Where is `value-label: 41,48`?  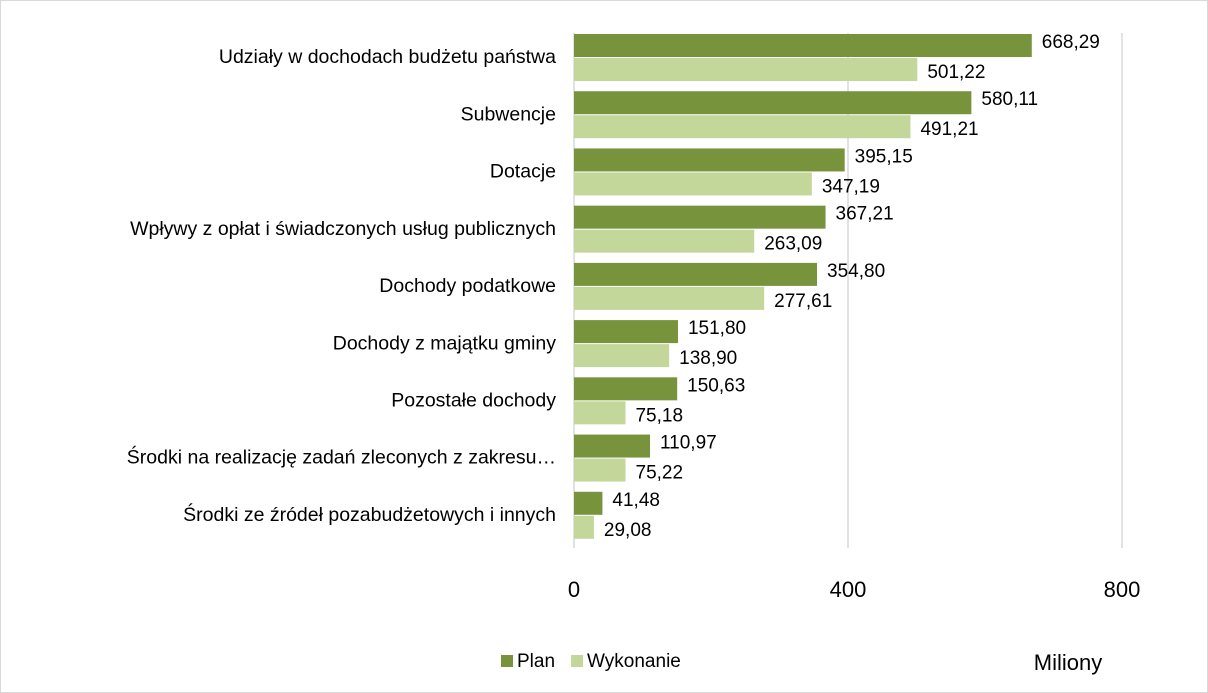 value-label: 41,48 is located at coordinates (636, 500).